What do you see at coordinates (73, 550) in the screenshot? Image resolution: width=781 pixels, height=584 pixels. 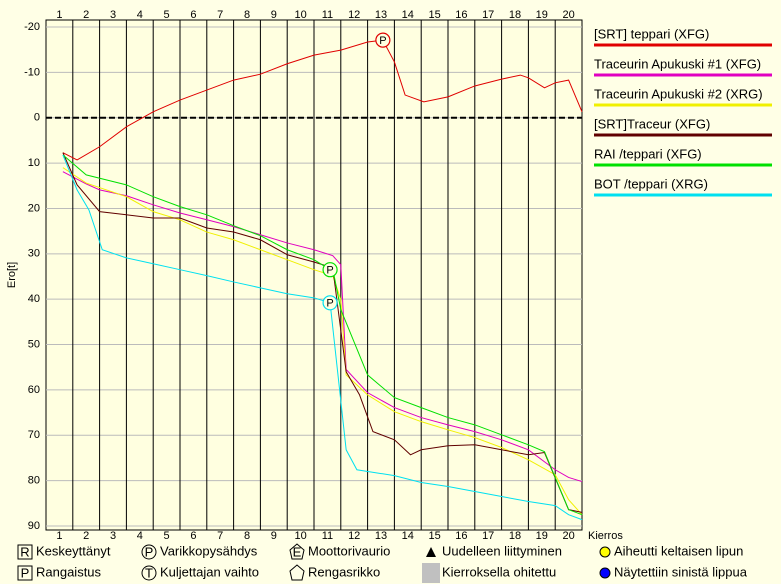 I see `legend-label: Keskeyttänyt` at bounding box center [73, 550].